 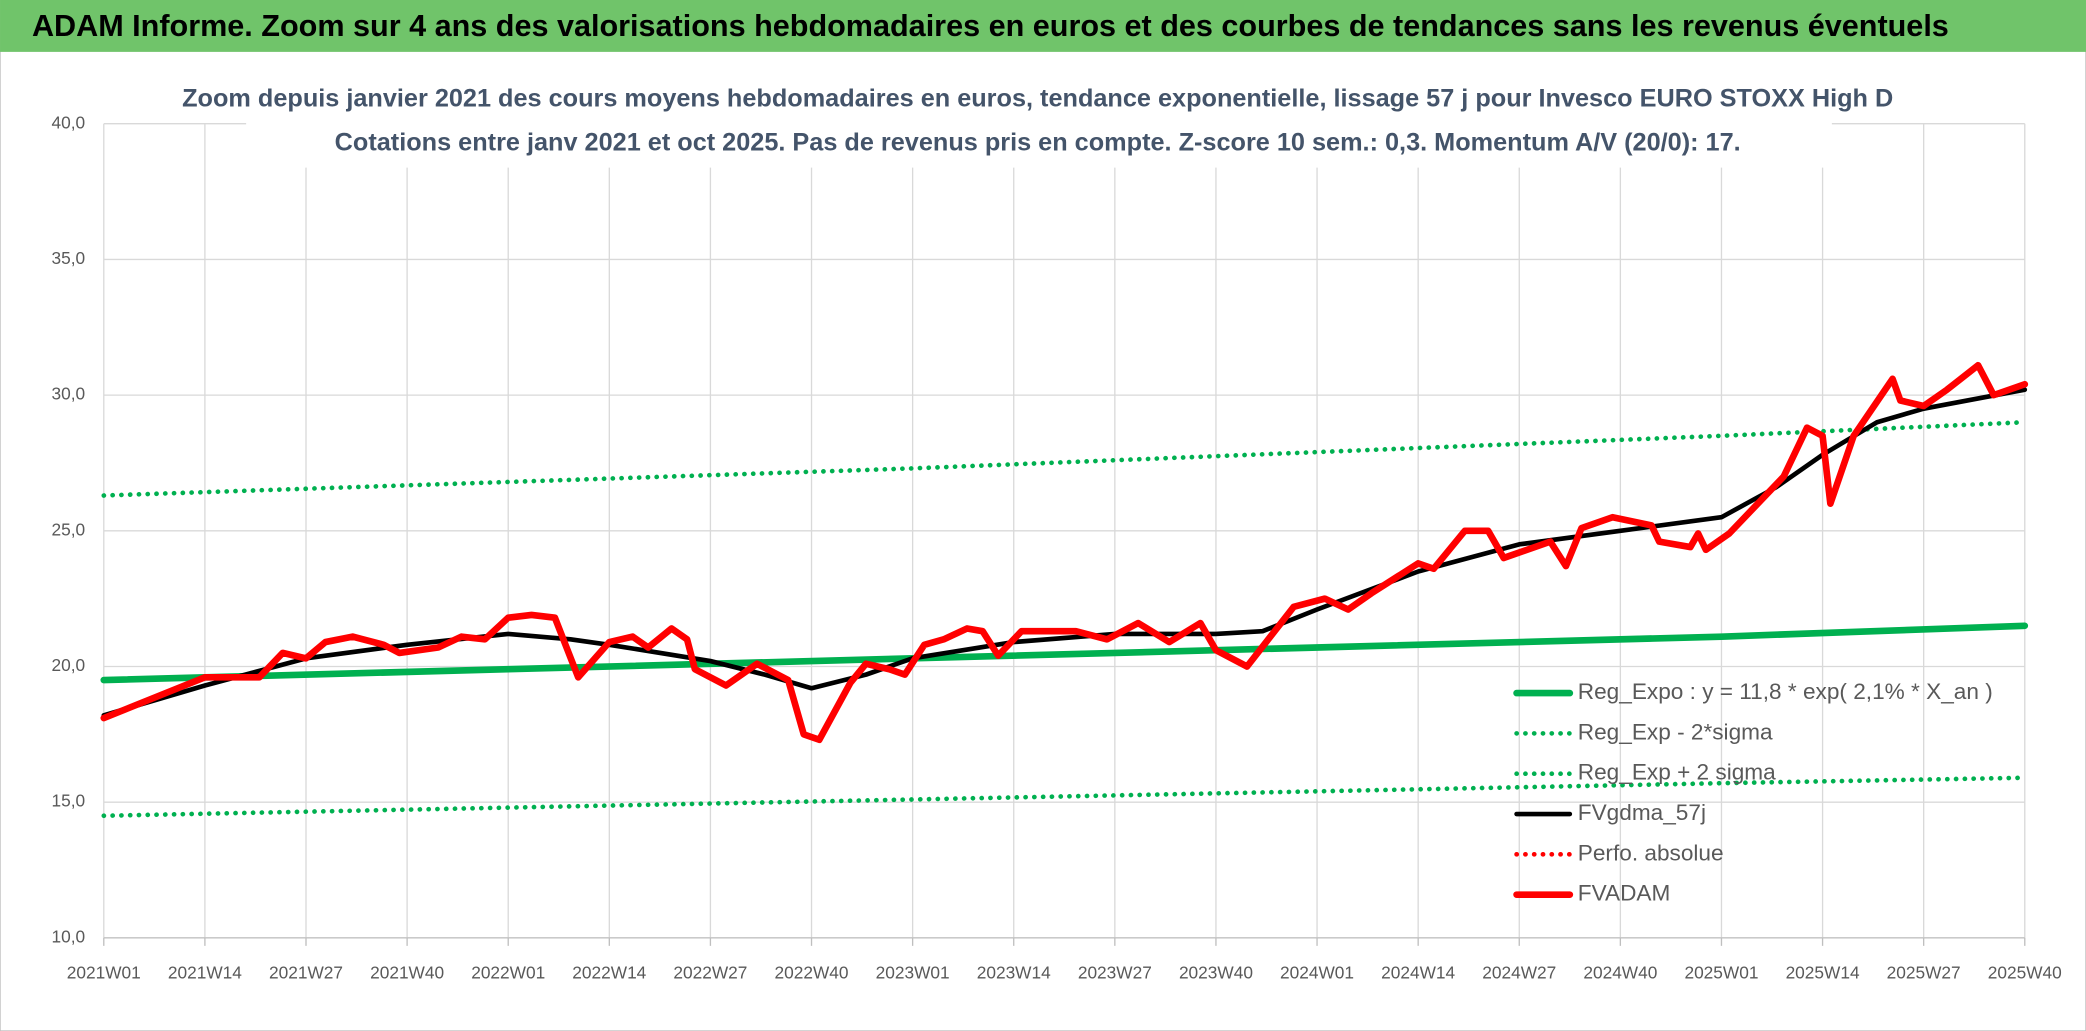 What do you see at coordinates (104, 972) in the screenshot?
I see `x-tick-label: 2021W01` at bounding box center [104, 972].